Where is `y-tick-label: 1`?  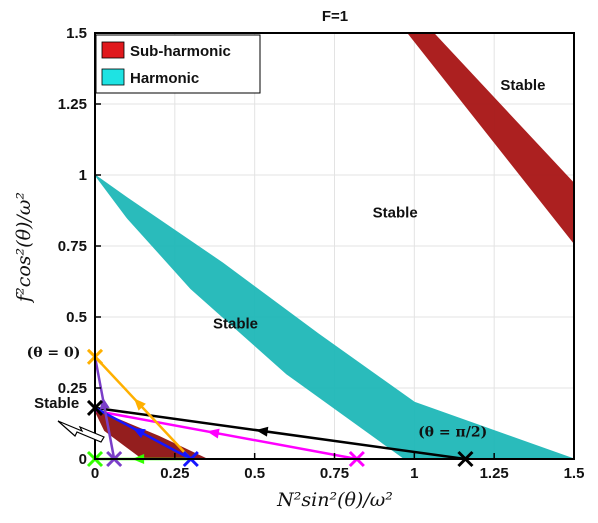
y-tick-label: 1 is located at coordinates (83, 175).